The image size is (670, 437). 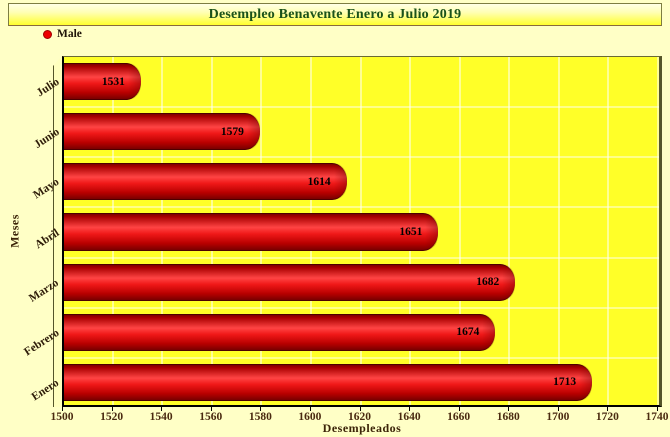 I want to click on bar-mayo: 1614, so click(x=205, y=182).